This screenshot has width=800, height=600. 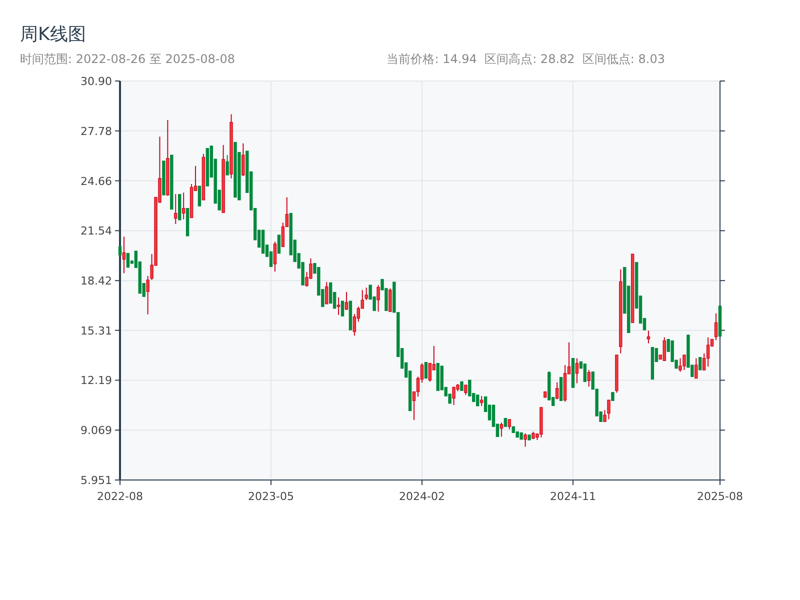 I want to click on chart-subtitle: 时间范围: 2022-08-26 至 2025-08-08, so click(x=127, y=59).